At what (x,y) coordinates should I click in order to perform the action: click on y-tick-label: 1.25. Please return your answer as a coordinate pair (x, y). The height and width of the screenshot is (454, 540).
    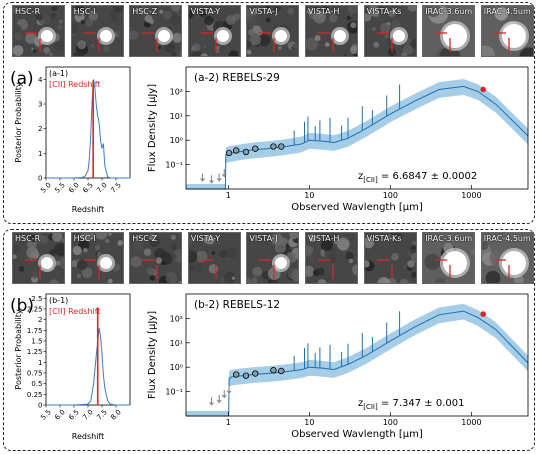
    Looking at the image, I should click on (35, 352).